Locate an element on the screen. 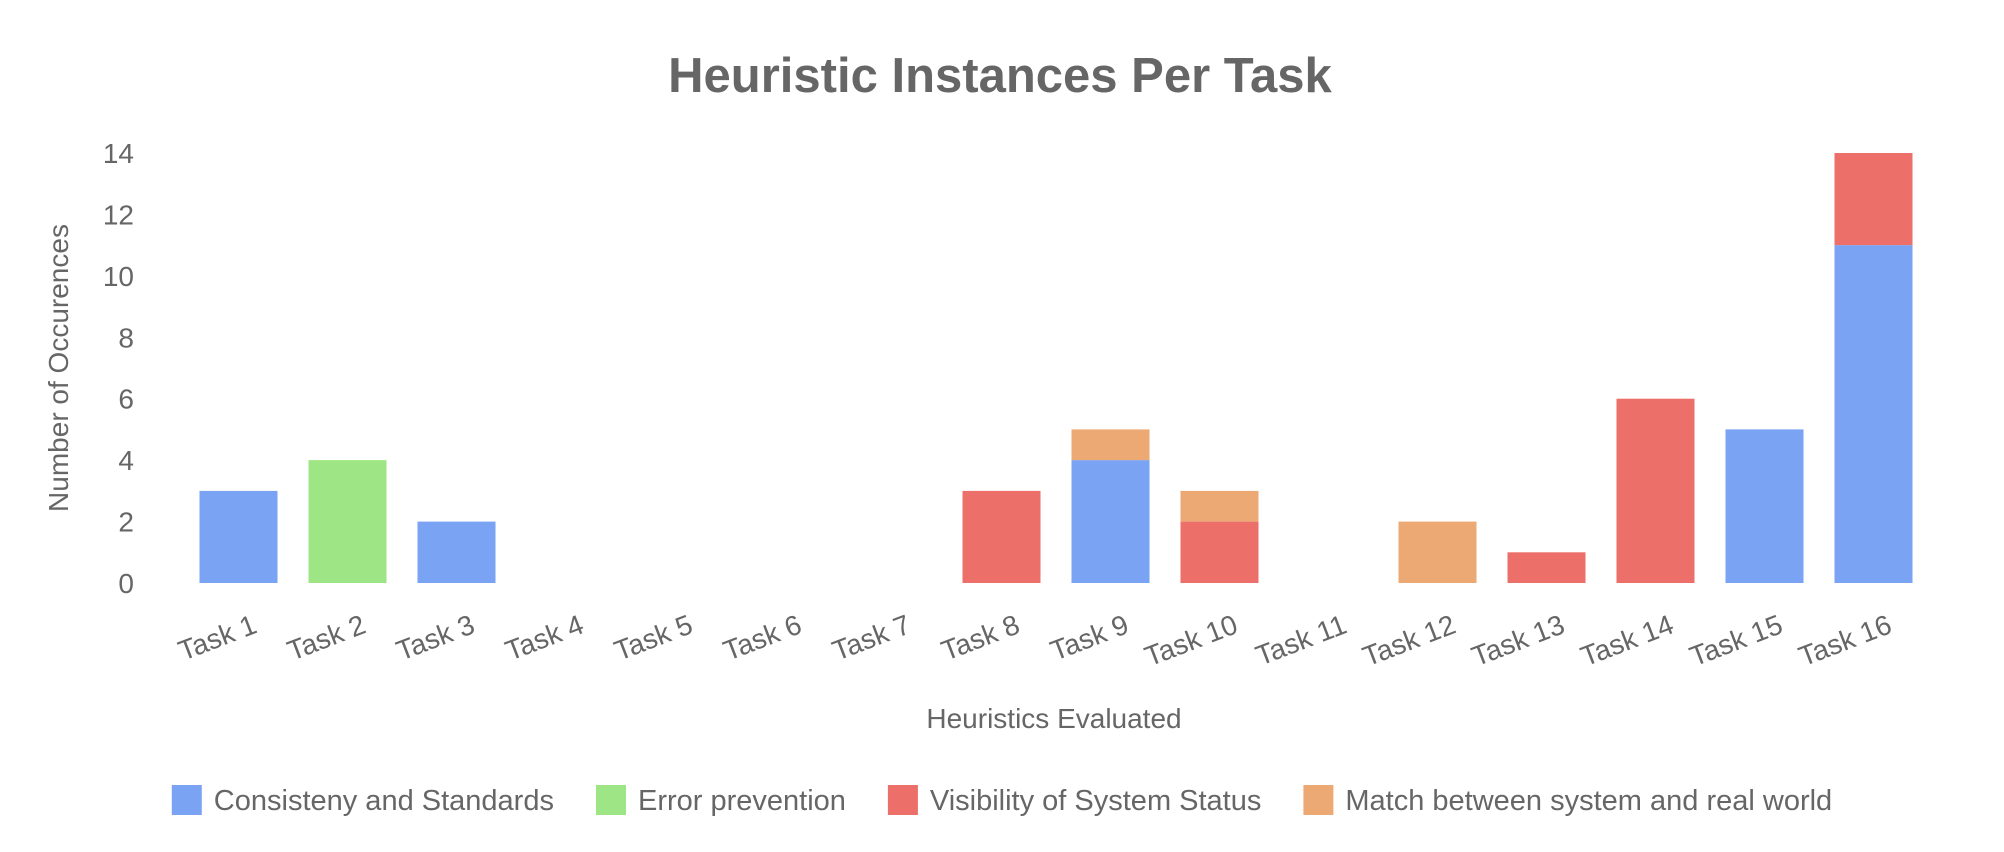 This screenshot has height=852, width=2004. x-tick-label: Task 8 is located at coordinates (980, 638).